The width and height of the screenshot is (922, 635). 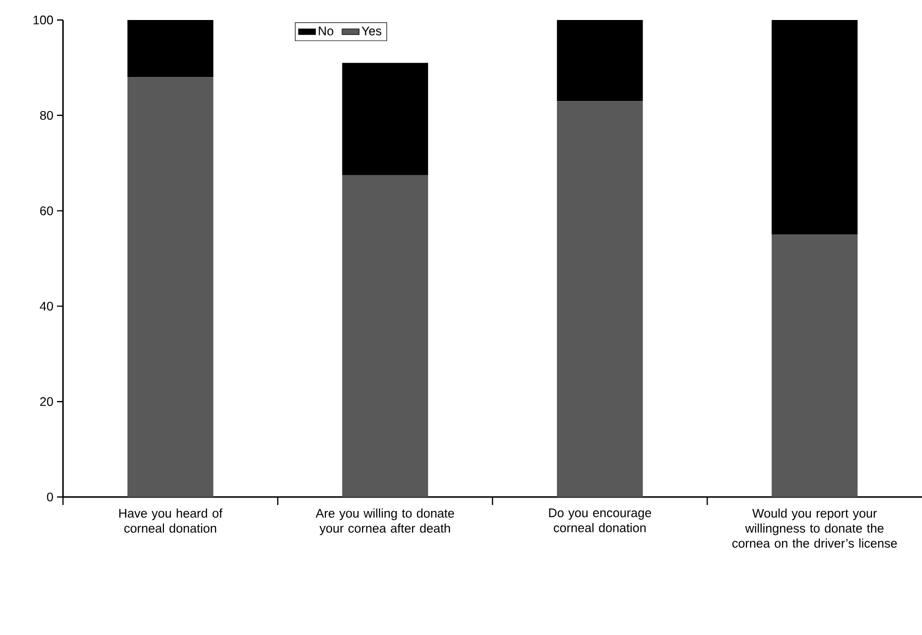 What do you see at coordinates (46, 306) in the screenshot?
I see `y-tick-label: 40` at bounding box center [46, 306].